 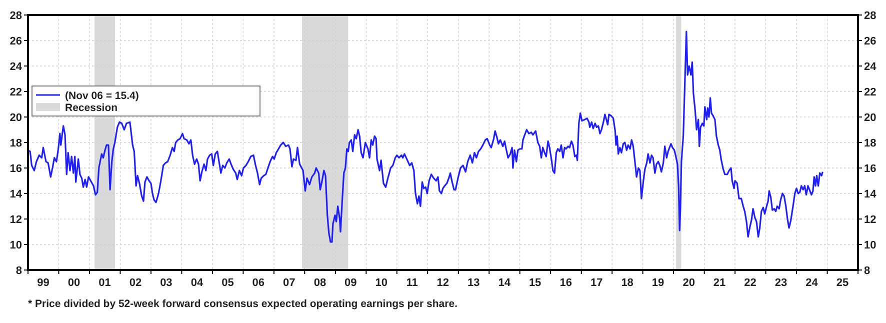 What do you see at coordinates (750, 283) in the screenshot?
I see `x-tick-label: 22` at bounding box center [750, 283].